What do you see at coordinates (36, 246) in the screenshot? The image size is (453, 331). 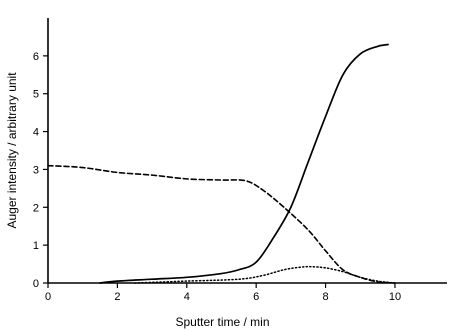 I see `y-tick-label: 1` at bounding box center [36, 246].